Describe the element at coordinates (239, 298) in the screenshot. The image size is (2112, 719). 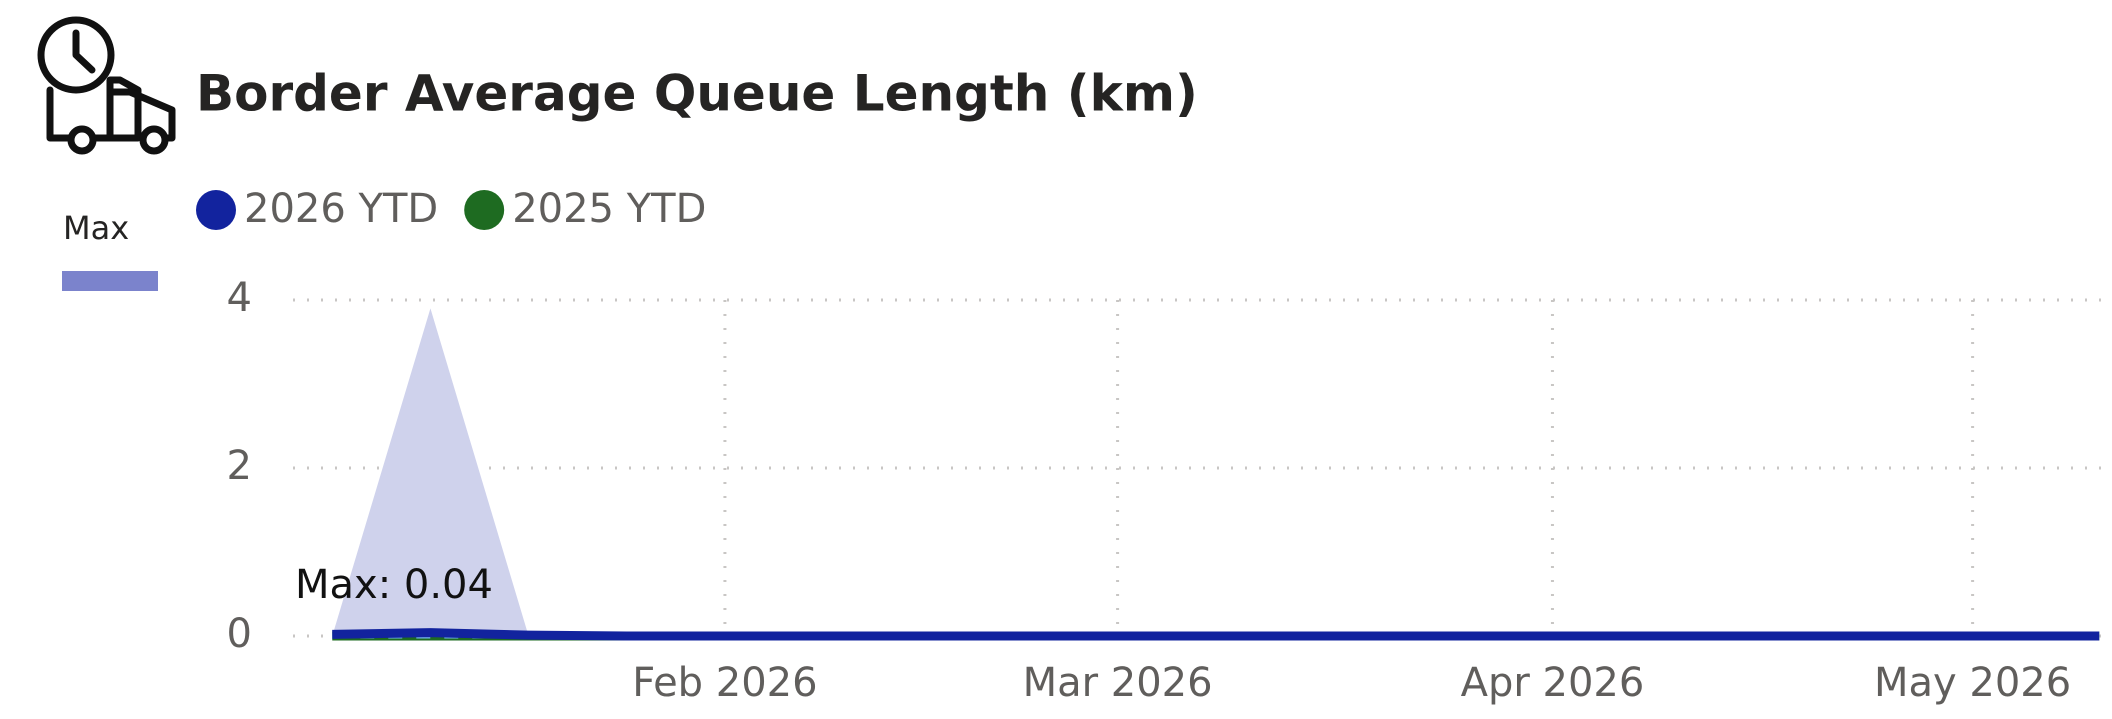
I see `y-tick-label: 4` at that location.